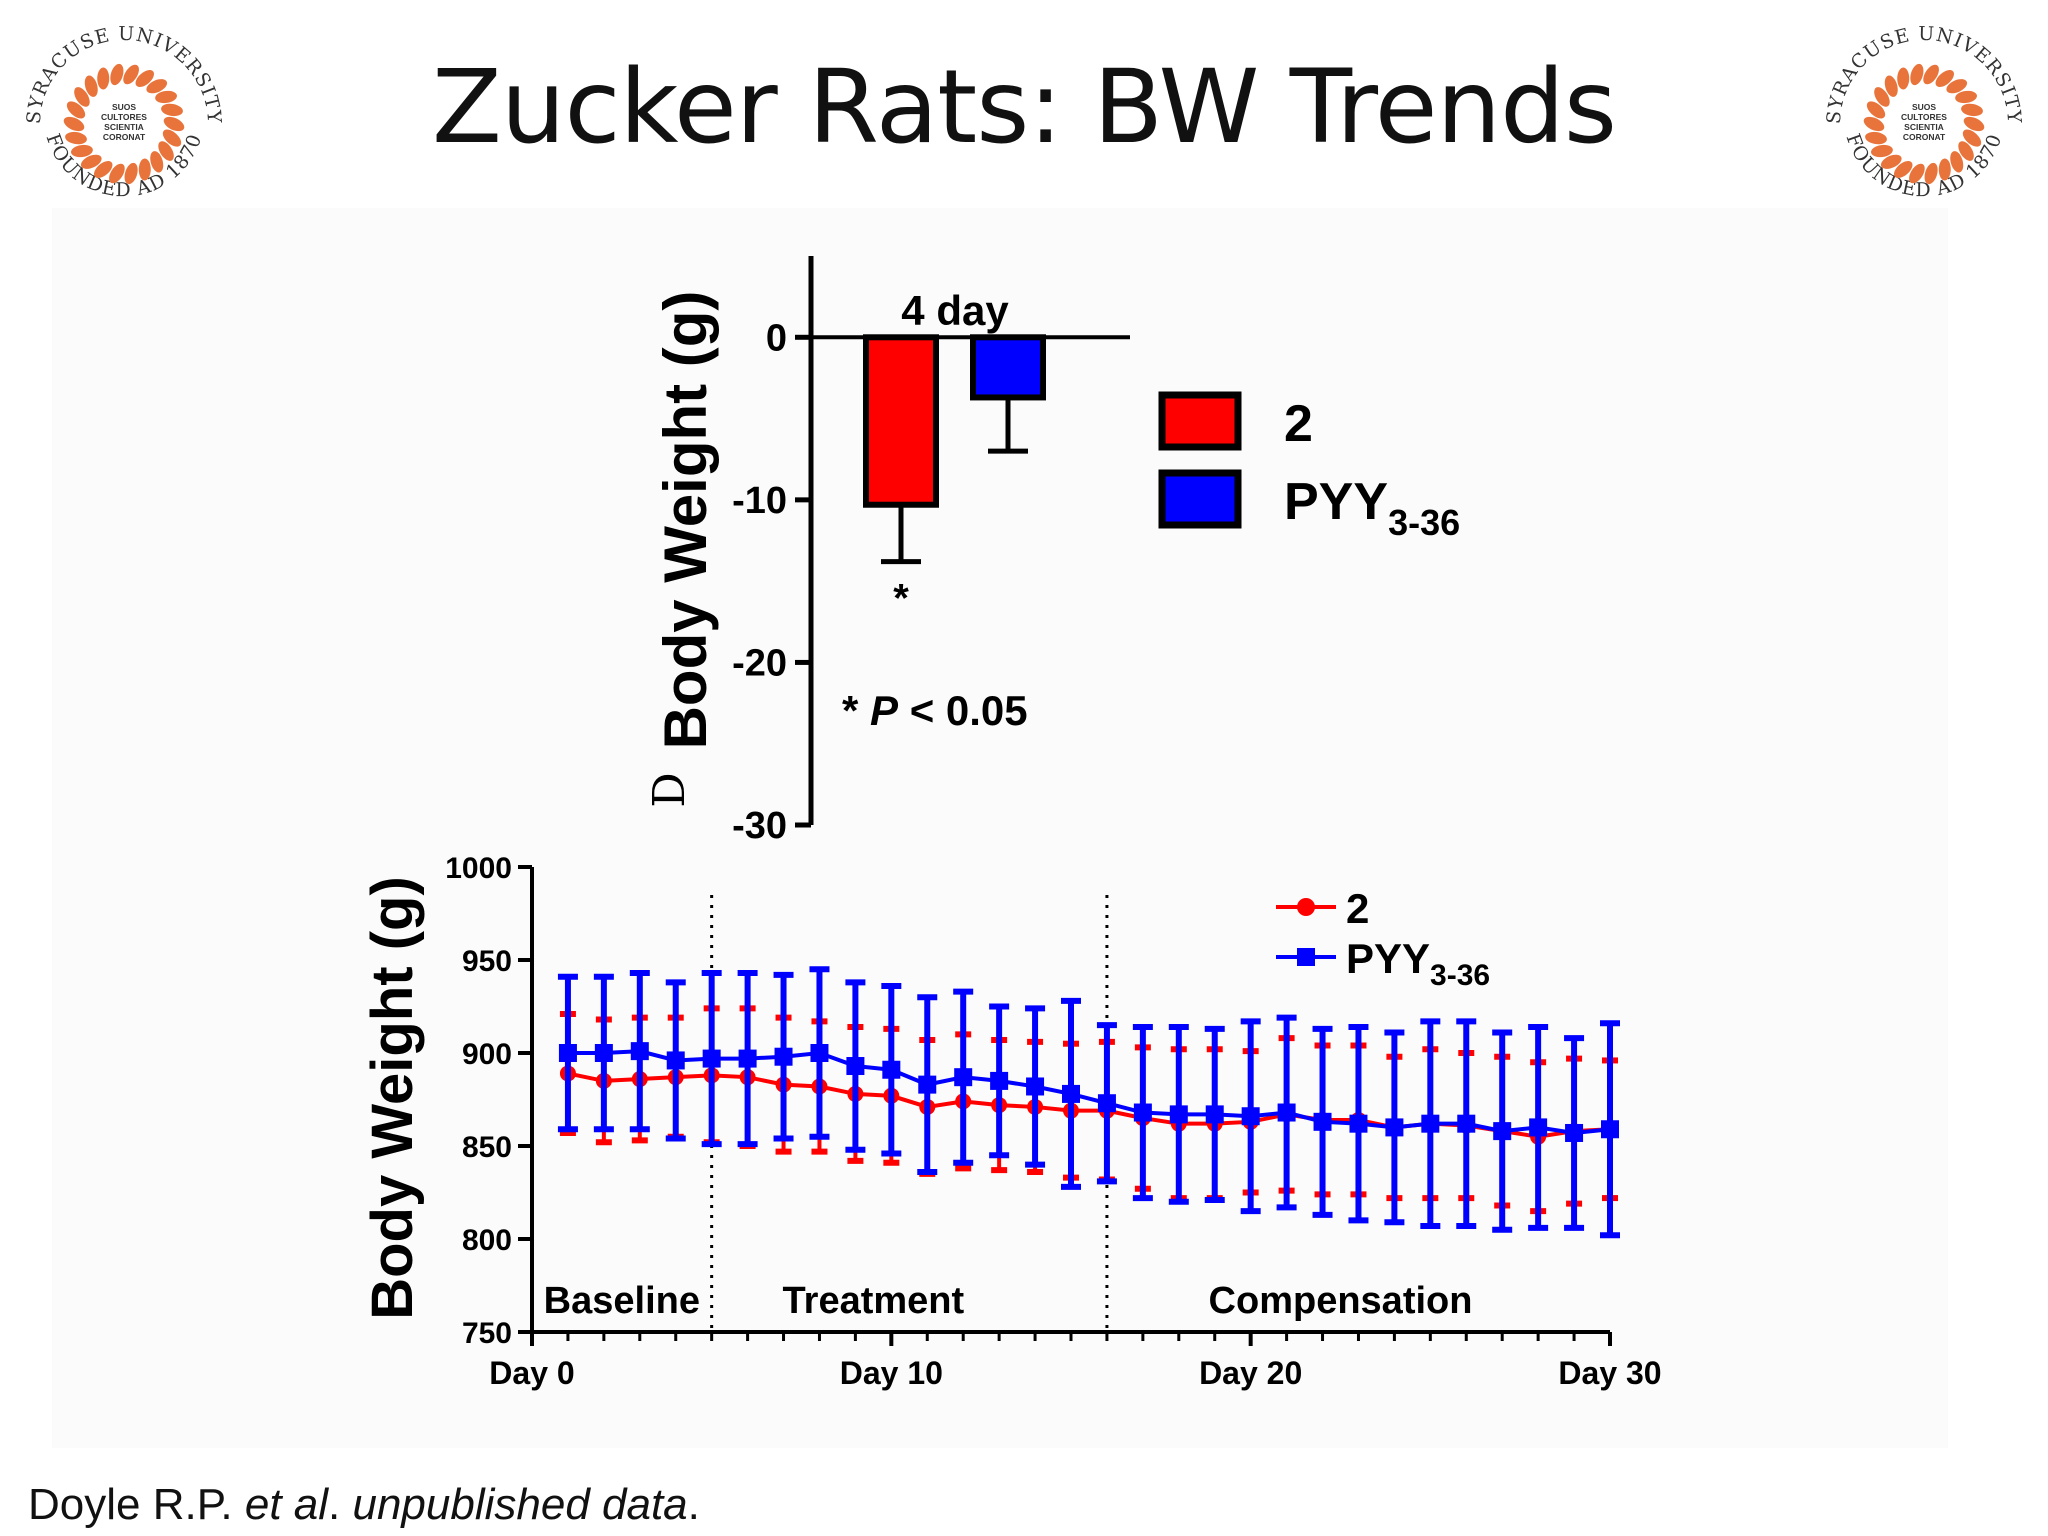 This screenshot has height=1536, width=2048. I want to click on citation-end: ., so click(693, 1504).